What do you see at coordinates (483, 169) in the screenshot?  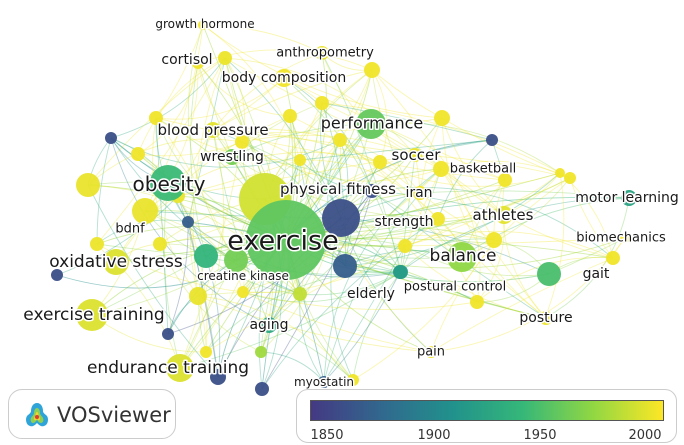 I see `label-basketball: basketball` at bounding box center [483, 169].